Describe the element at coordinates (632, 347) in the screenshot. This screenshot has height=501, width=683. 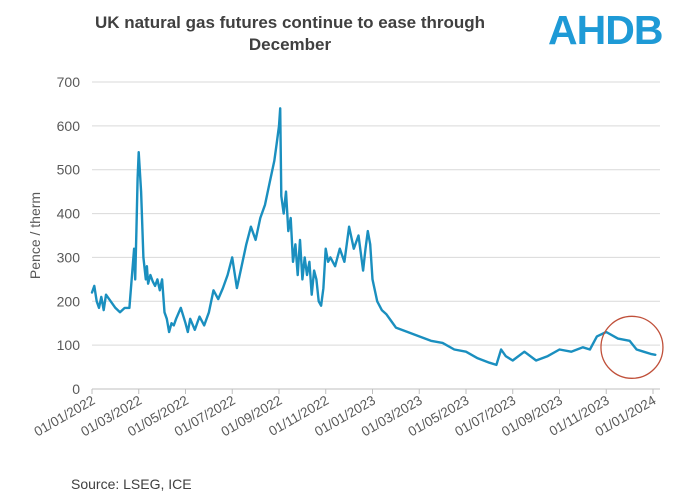
I see `highlight-circle` at that location.